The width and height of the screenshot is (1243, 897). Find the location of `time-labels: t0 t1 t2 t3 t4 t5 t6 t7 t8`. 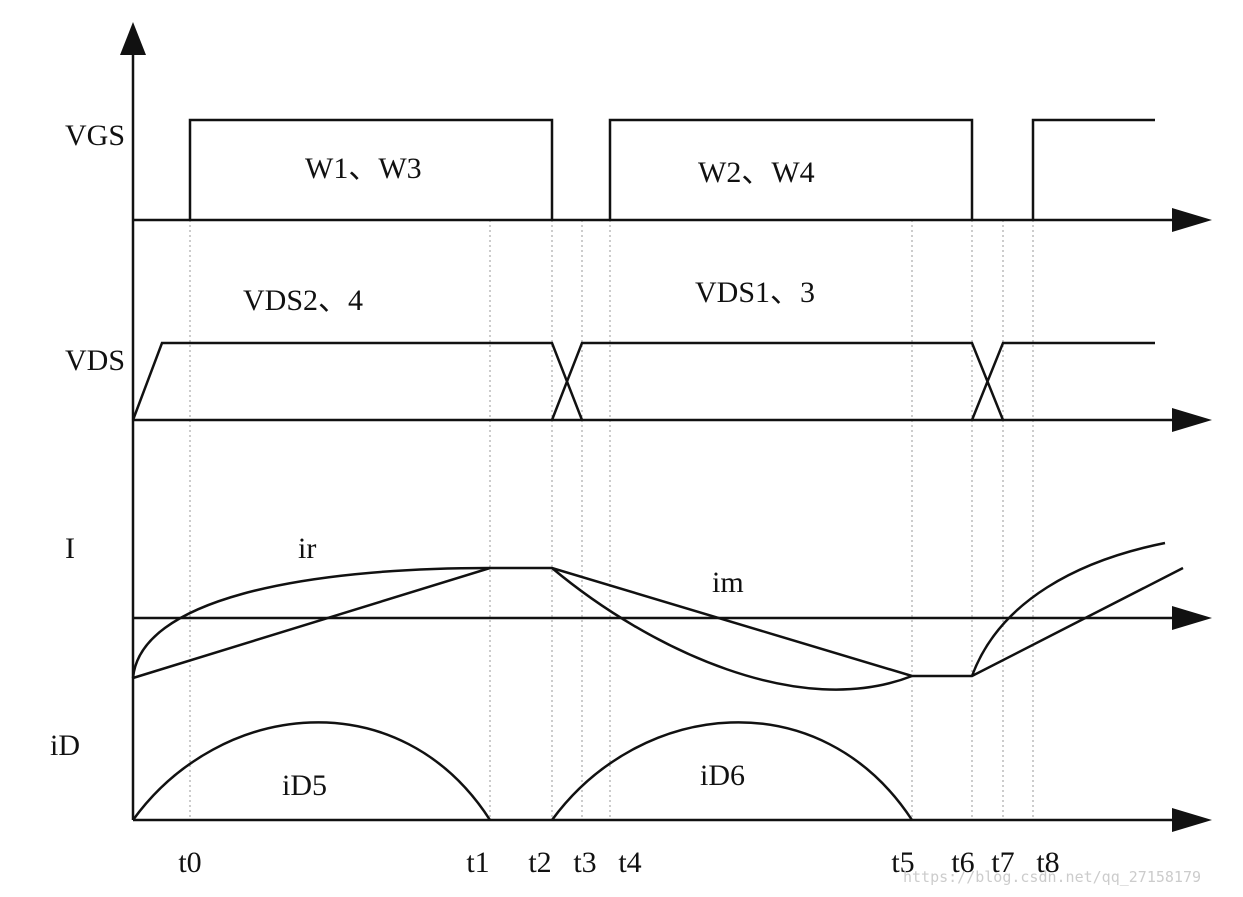

time-labels: t0 t1 t2 t3 t4 t5 t6 t7 t8 is located at coordinates (618, 862).